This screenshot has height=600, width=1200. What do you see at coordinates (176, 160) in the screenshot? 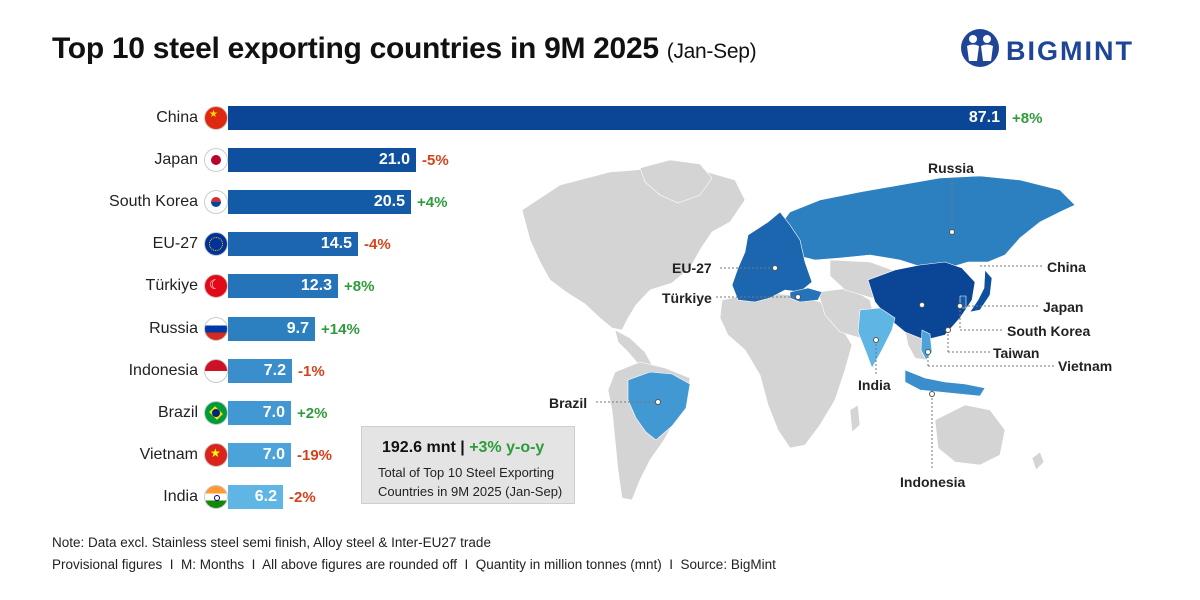
I see `category-label: Japan` at bounding box center [176, 160].